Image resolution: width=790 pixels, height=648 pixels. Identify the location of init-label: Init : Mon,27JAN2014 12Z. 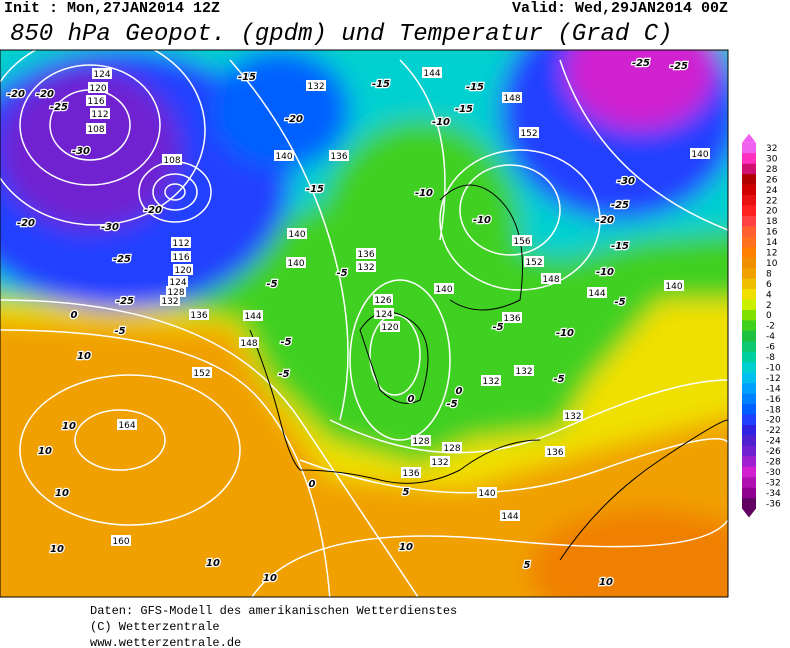
(112, 8).